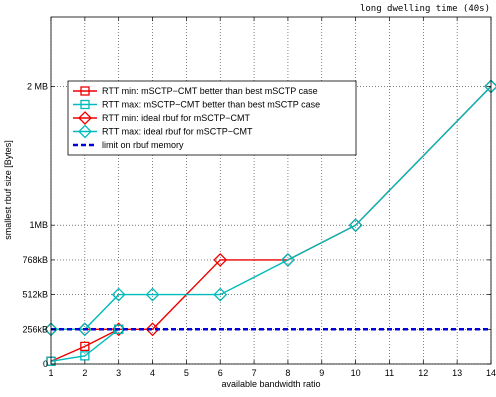  I want to click on y-axis-label: smallest rbuf size [Bytes], so click(8, 190).